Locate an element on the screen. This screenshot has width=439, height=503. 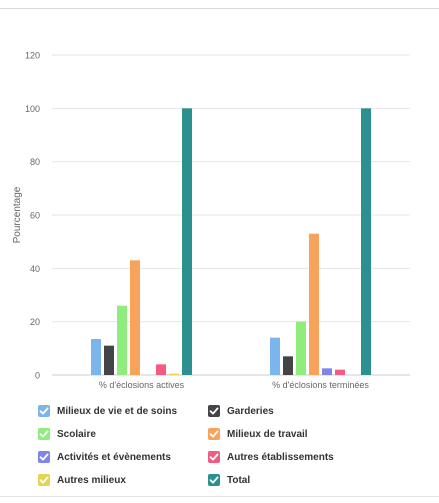
x-tick-label: % d'éclosions actives is located at coordinates (142, 385).